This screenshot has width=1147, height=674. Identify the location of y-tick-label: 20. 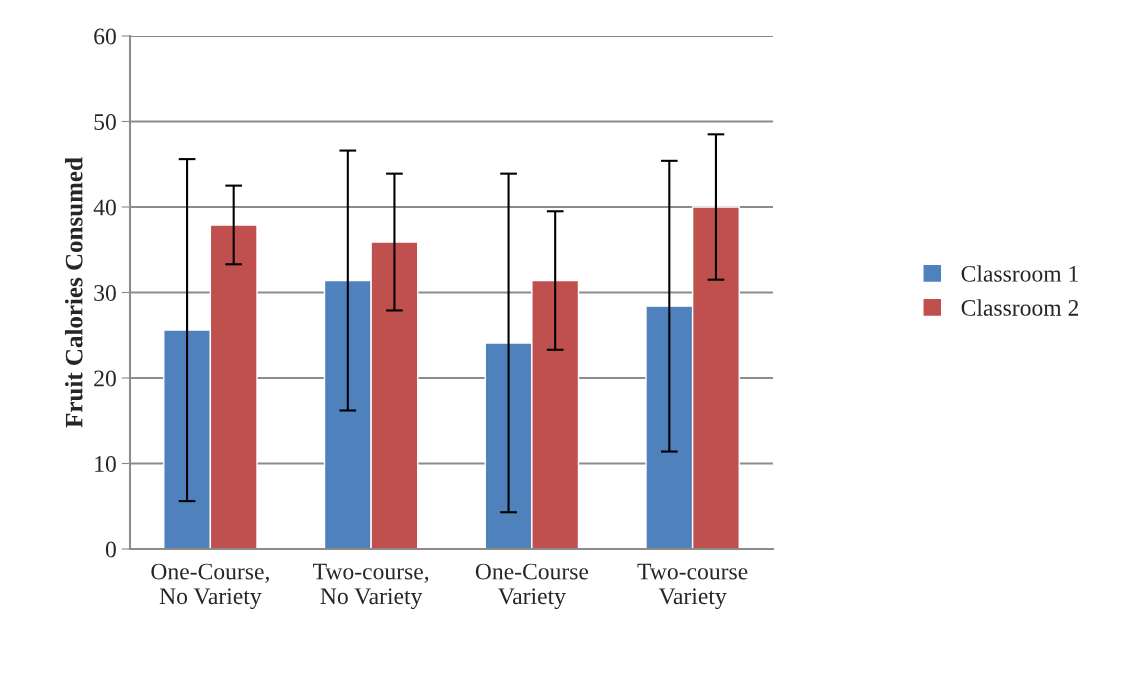
(105, 378).